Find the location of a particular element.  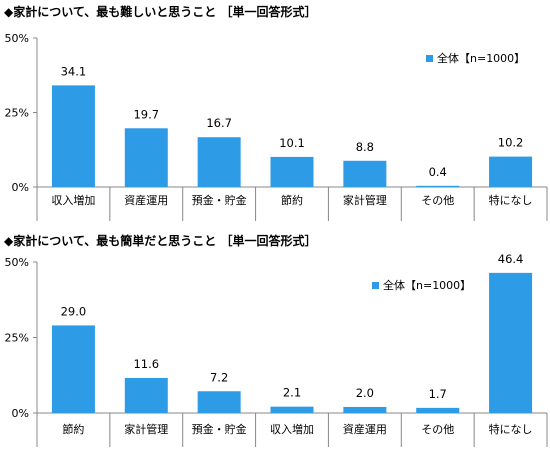

data-label: 34.1 is located at coordinates (74, 71).